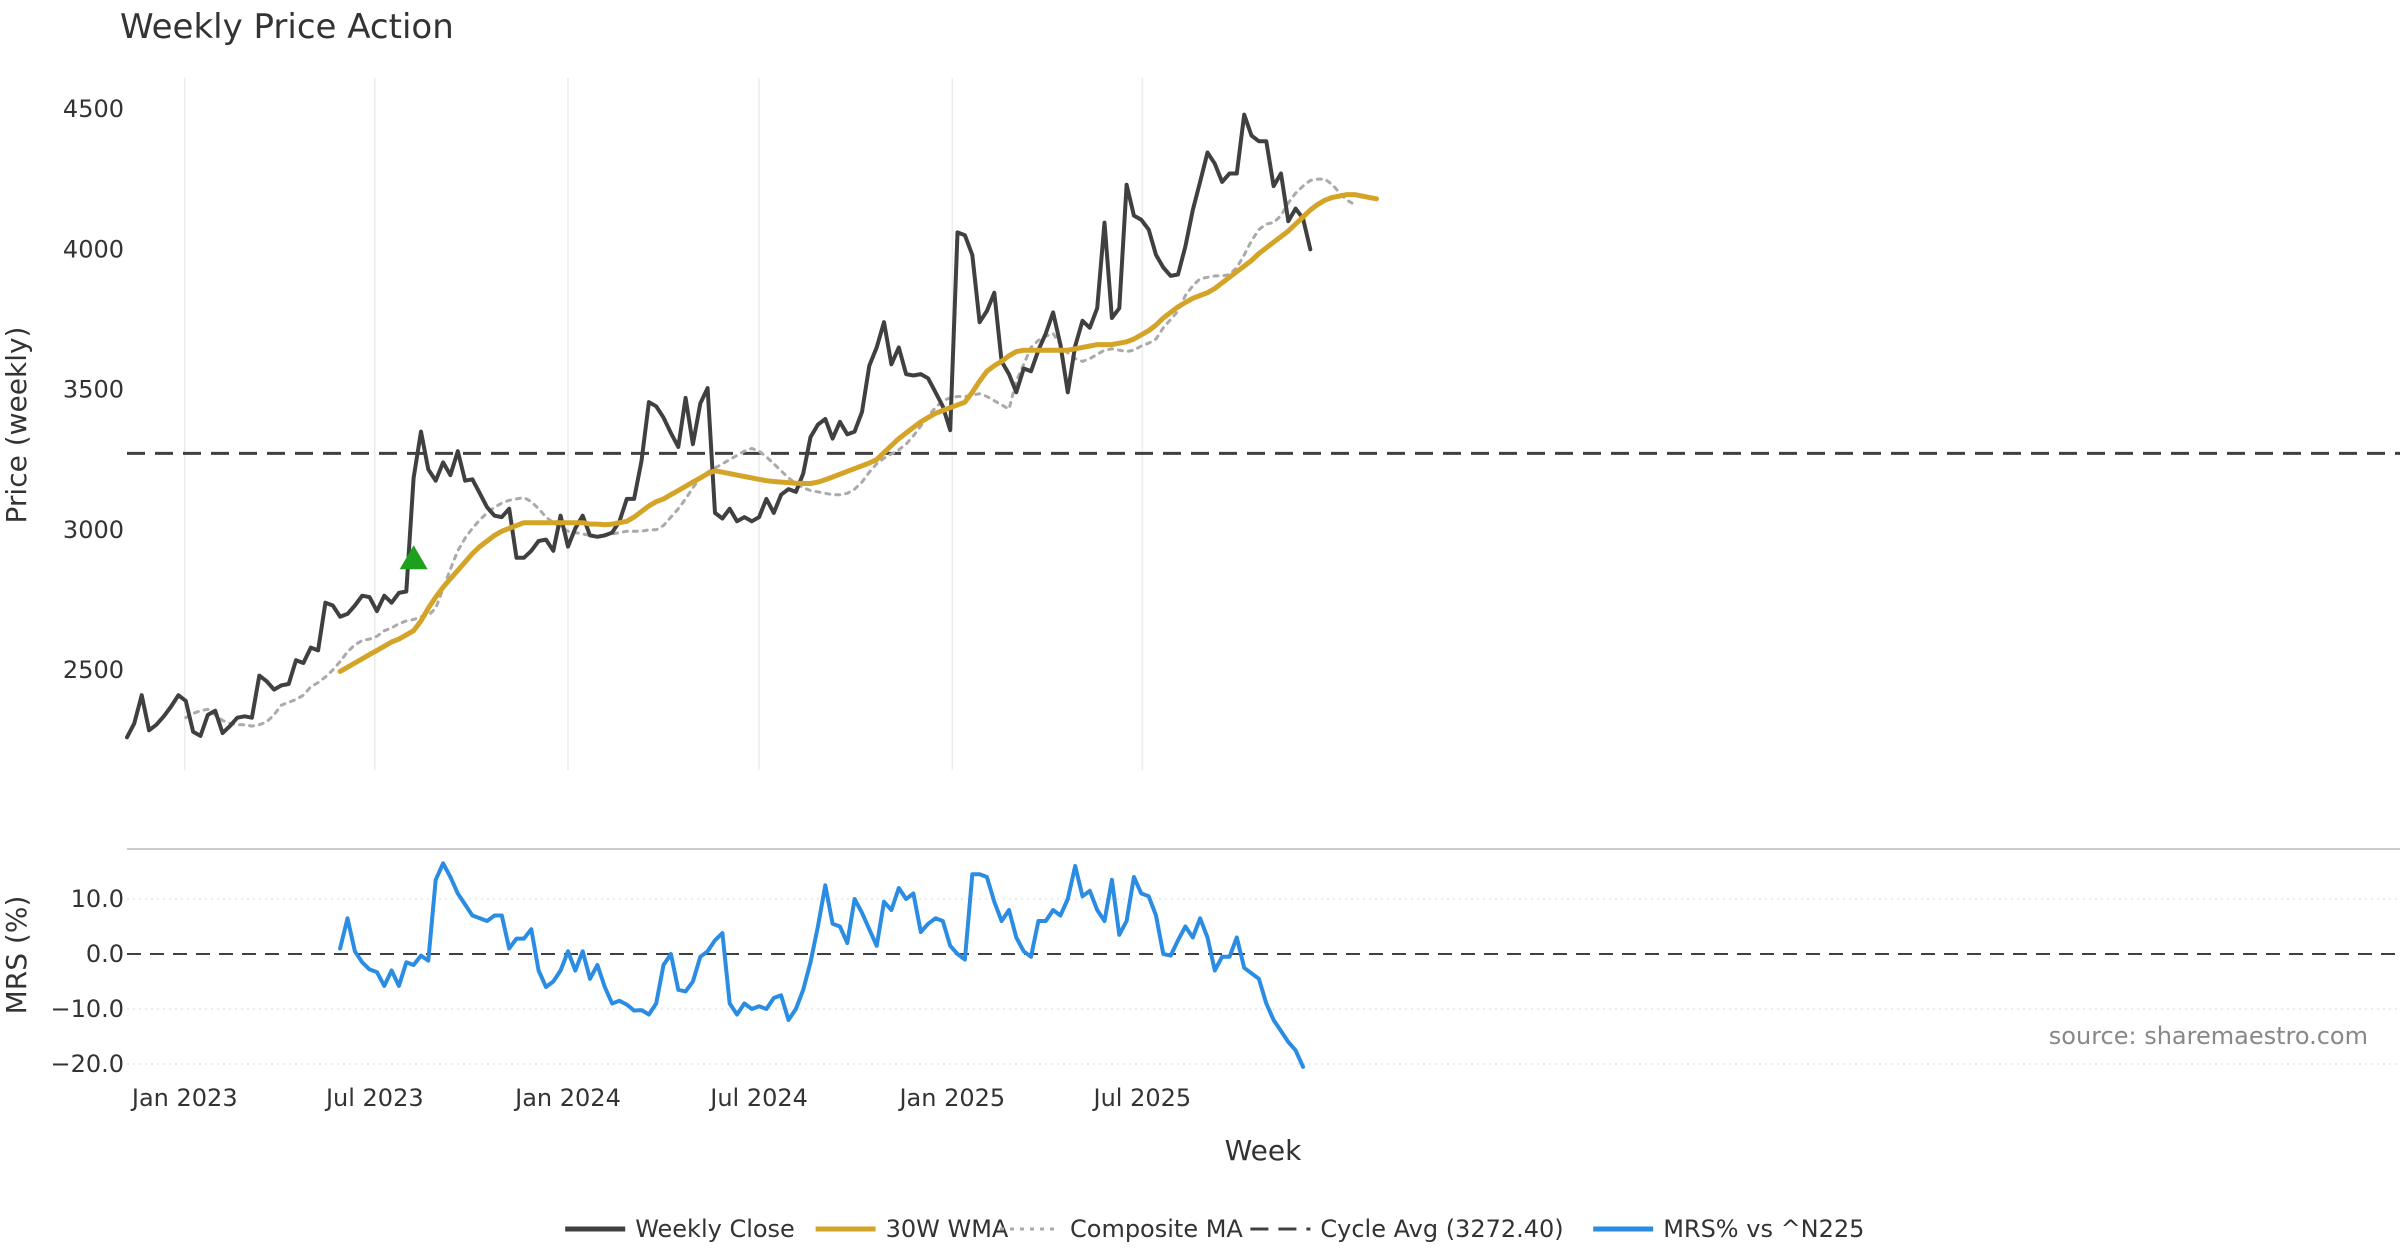 This screenshot has height=1260, width=2400. I want to click on mrs-y-tick-label: −10.0, so click(87, 1009).